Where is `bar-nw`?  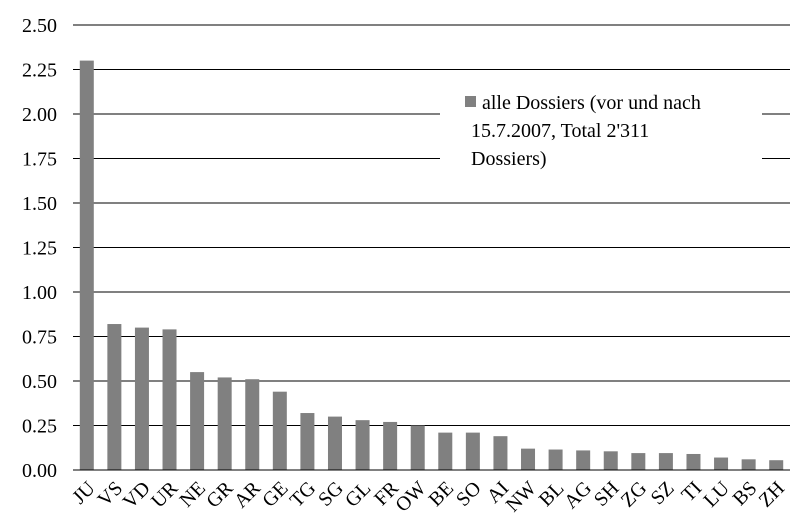
bar-nw is located at coordinates (528, 459).